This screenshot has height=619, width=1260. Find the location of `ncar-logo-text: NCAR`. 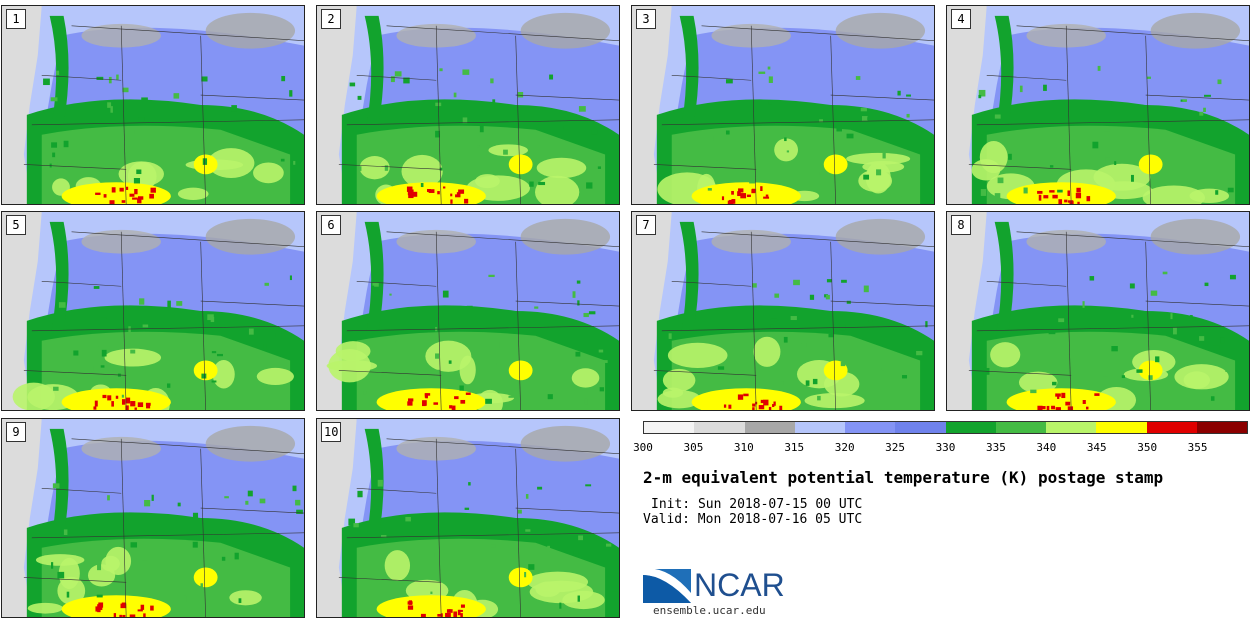

ncar-logo-text: NCAR is located at coordinates (739, 585).